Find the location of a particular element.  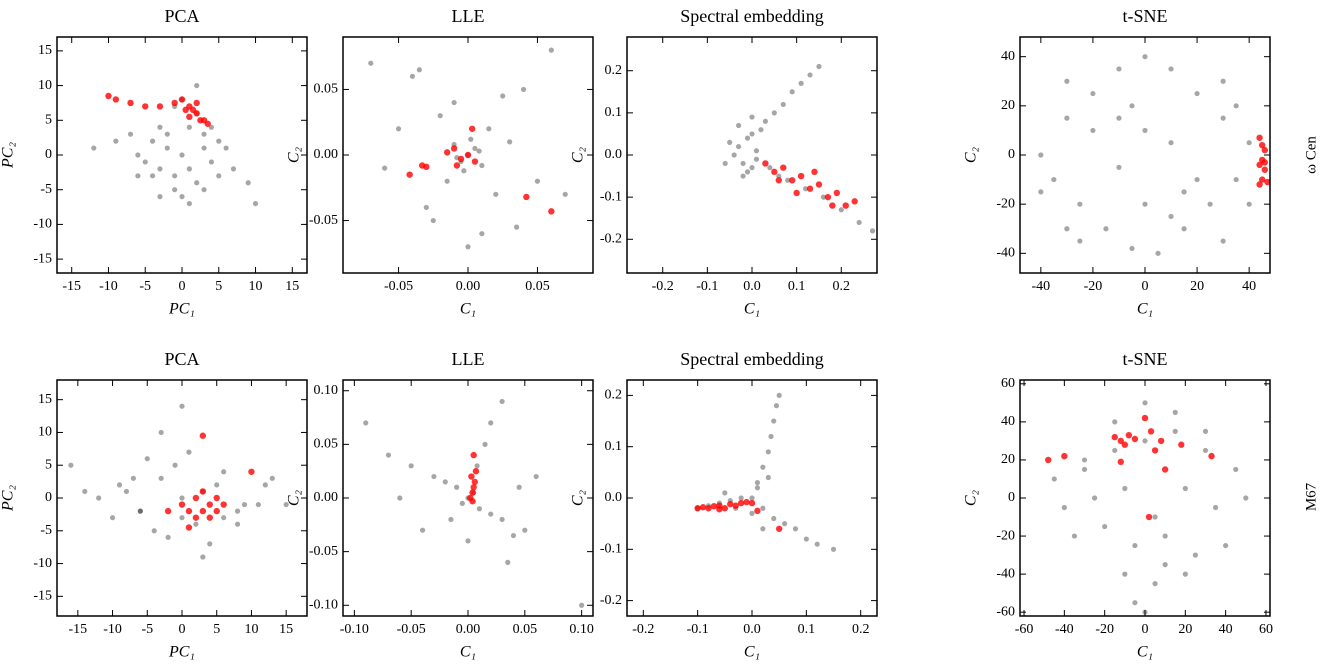

y-tick-label: 0.0 is located at coordinates (614, 154).